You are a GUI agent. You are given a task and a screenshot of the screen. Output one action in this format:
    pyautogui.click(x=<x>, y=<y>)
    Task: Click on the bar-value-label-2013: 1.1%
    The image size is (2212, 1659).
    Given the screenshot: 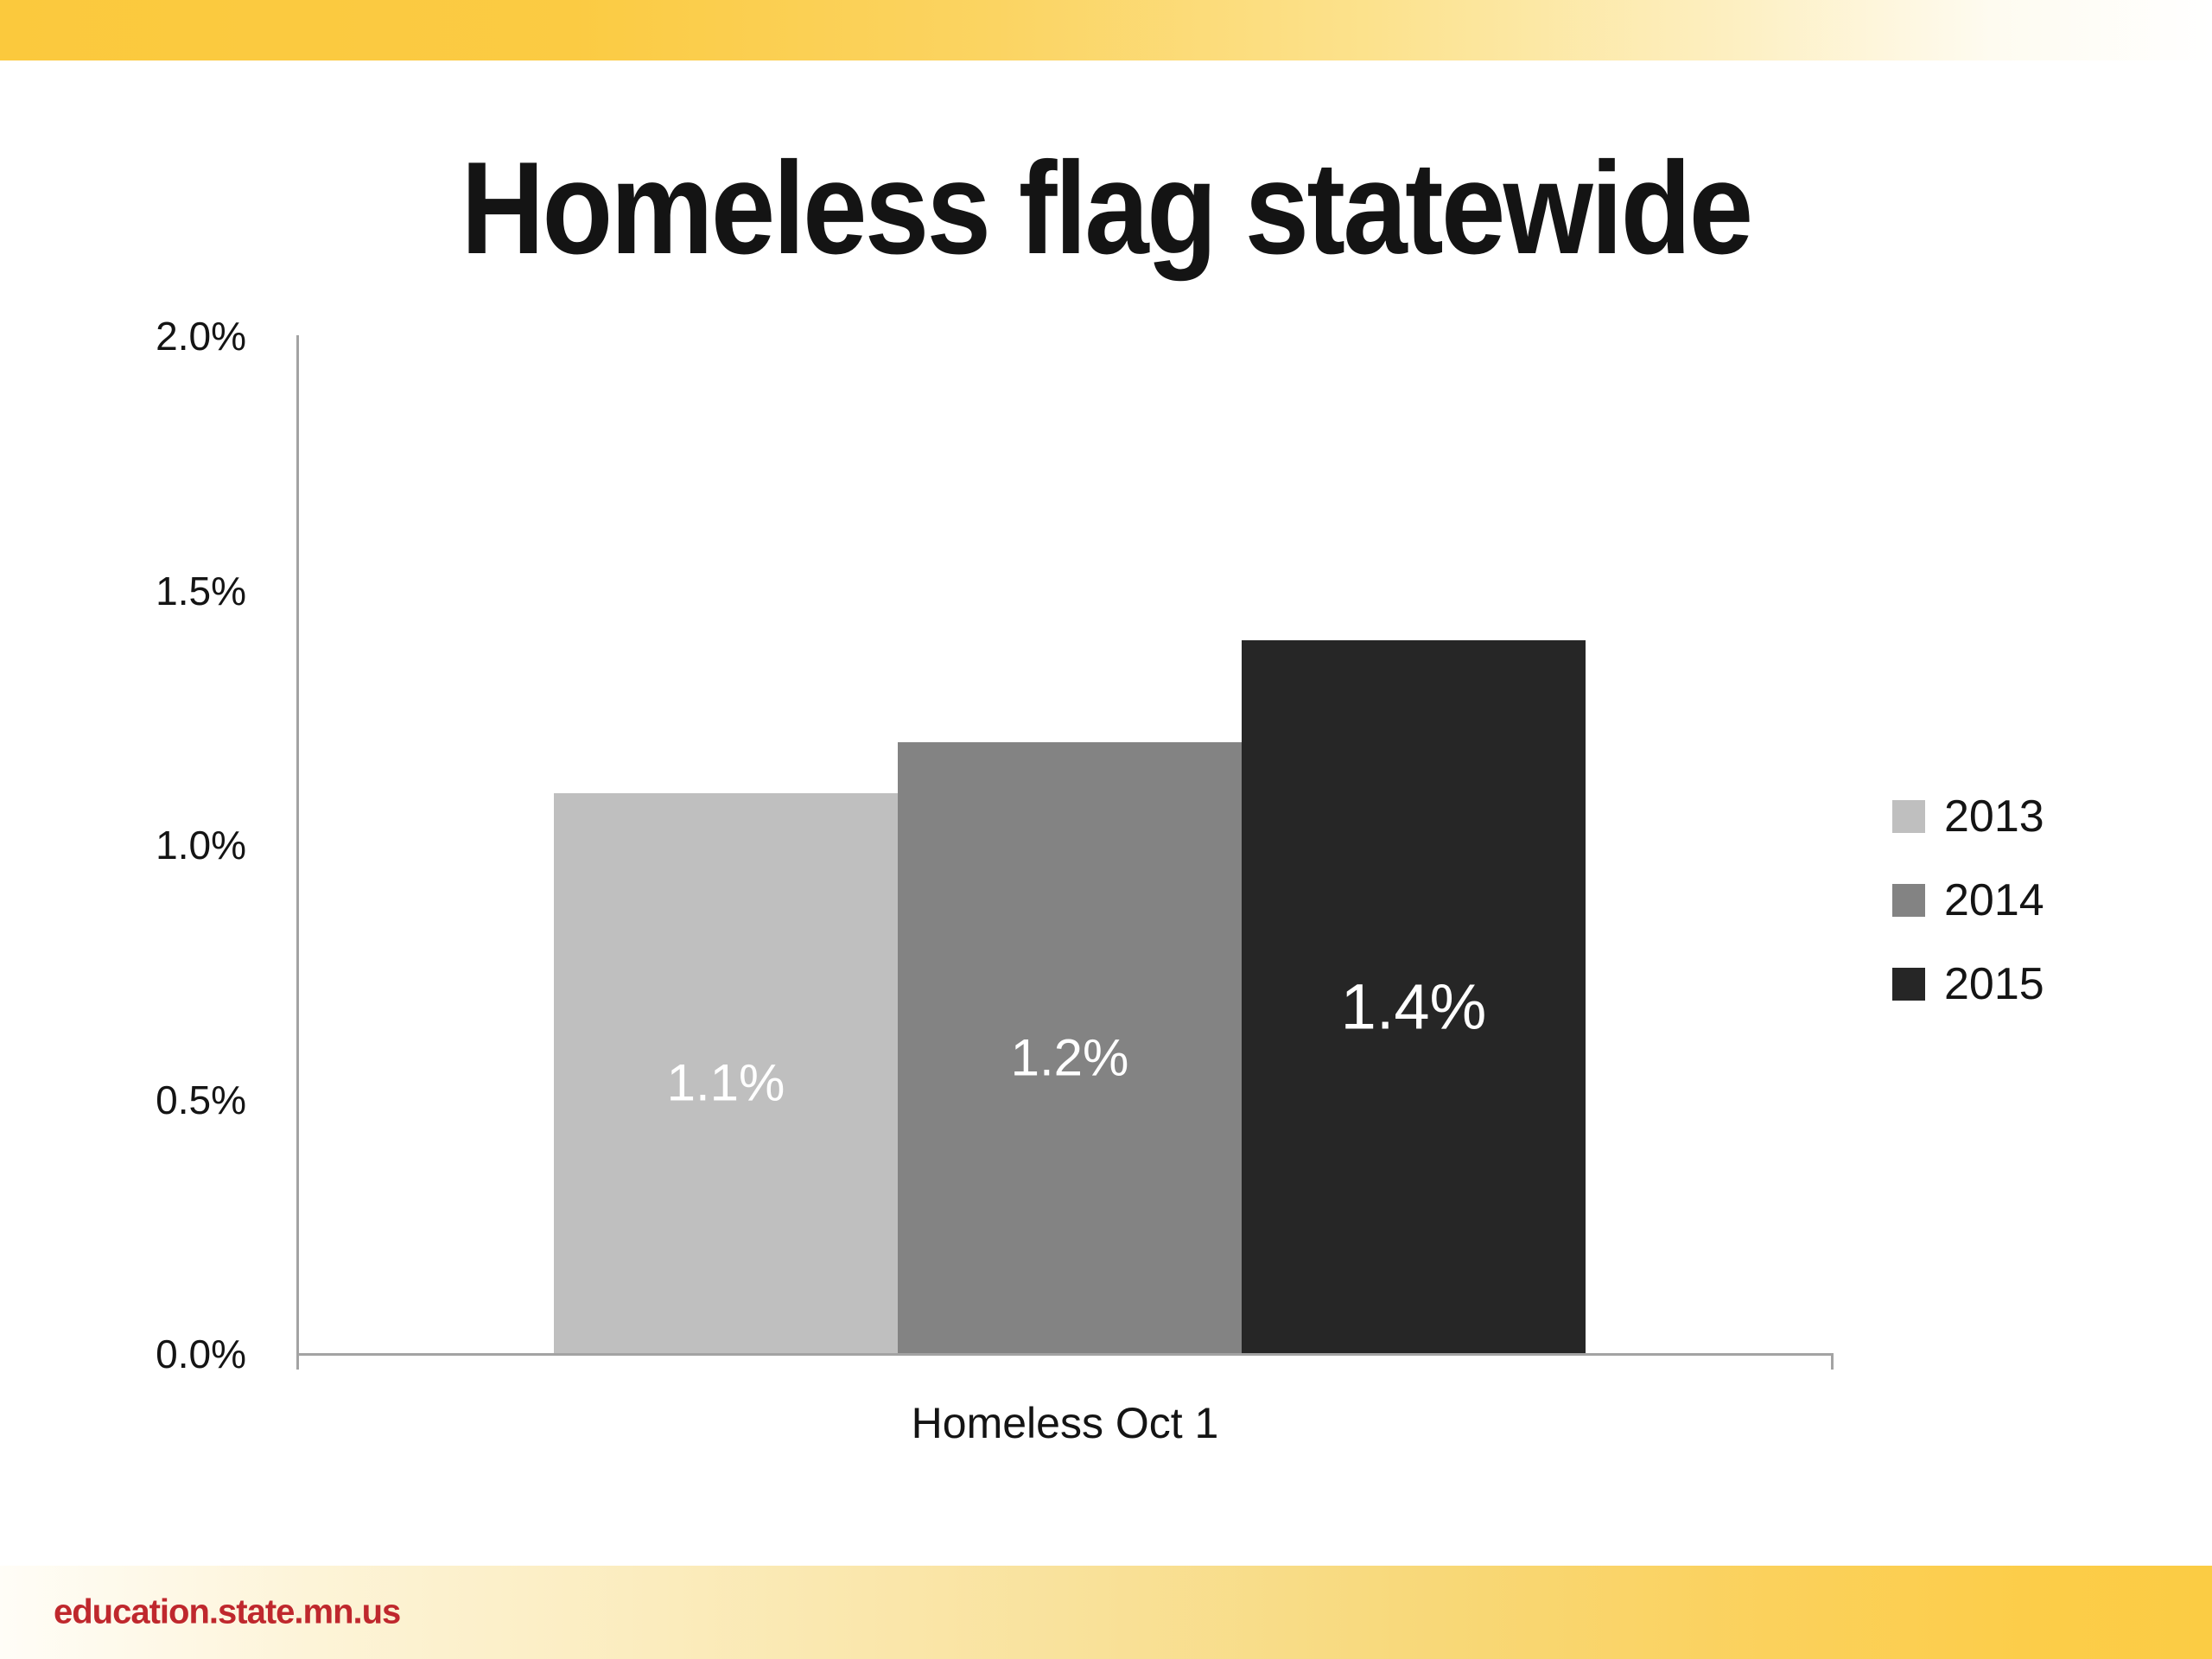 What is the action you would take?
    pyautogui.click(x=725, y=1082)
    